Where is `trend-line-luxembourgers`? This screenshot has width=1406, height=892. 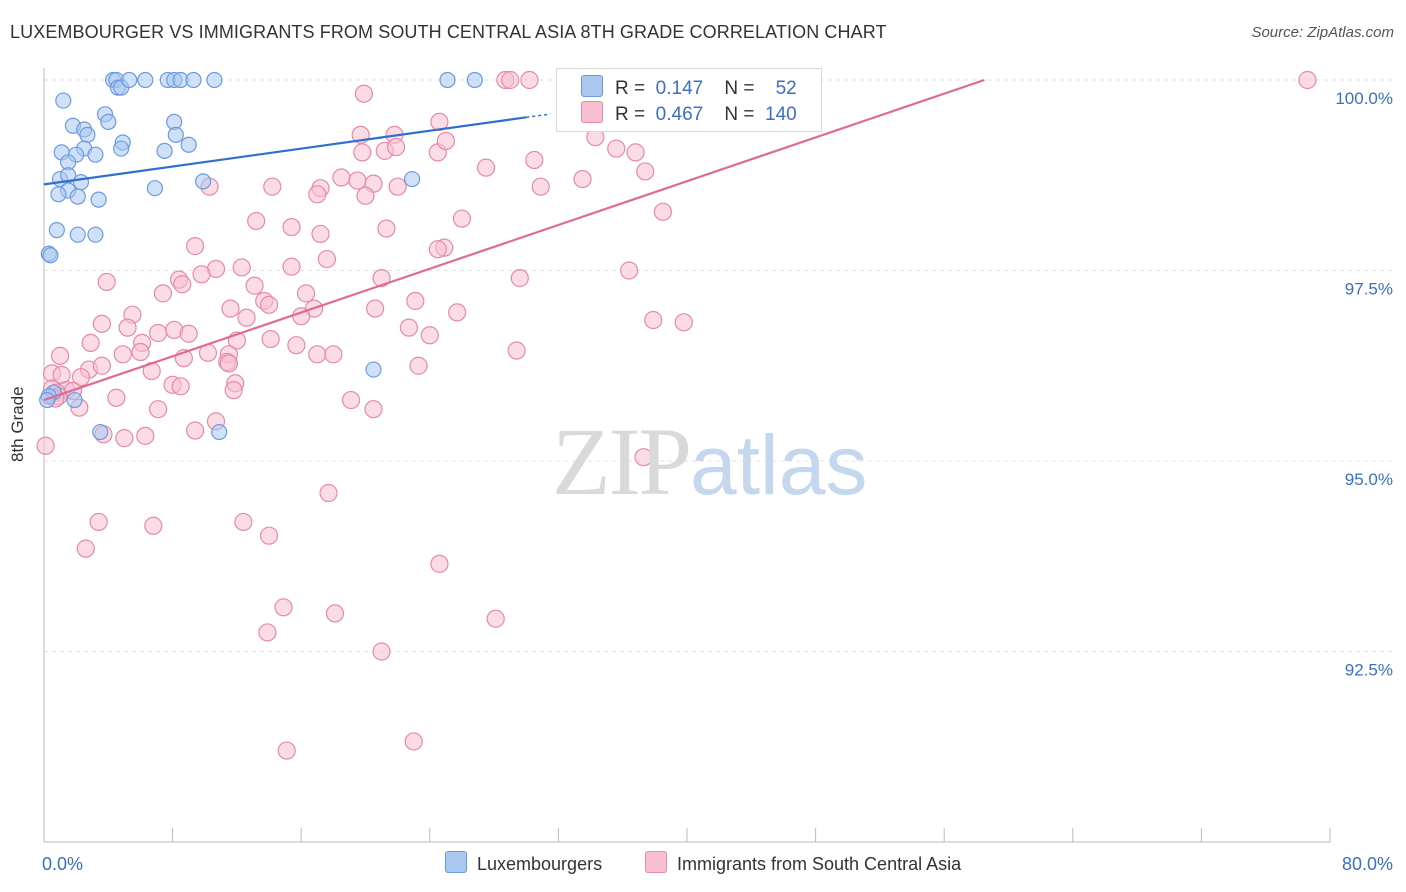
trend-line-luxembourgers is located at coordinates (285, 151).